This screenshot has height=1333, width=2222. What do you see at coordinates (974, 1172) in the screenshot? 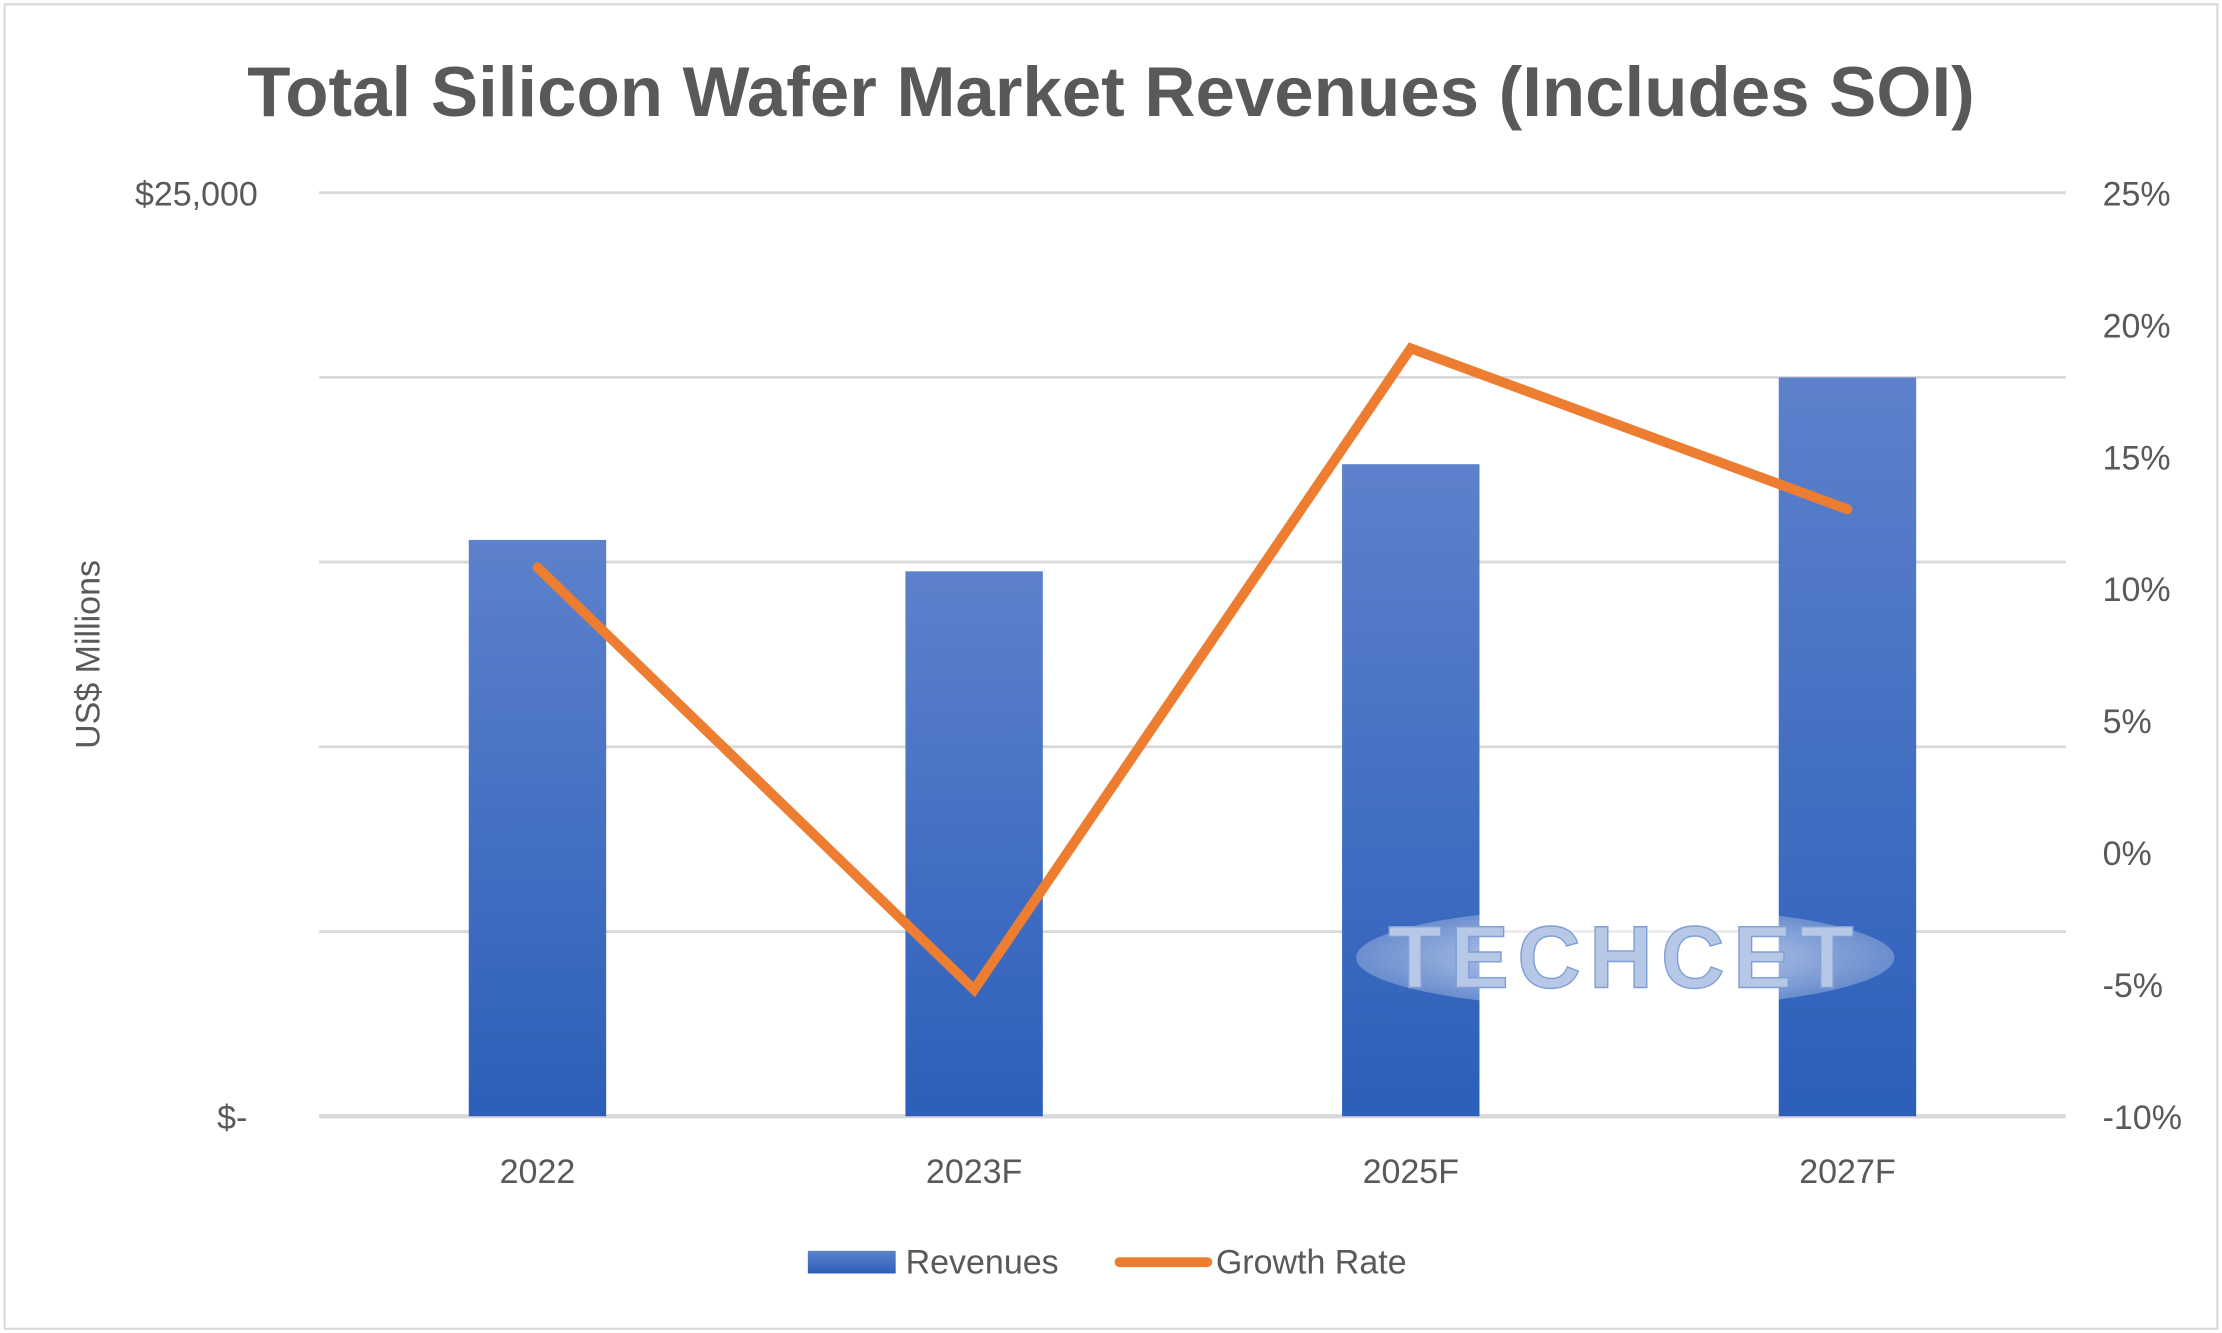
I see `category-label: 2023F` at bounding box center [974, 1172].